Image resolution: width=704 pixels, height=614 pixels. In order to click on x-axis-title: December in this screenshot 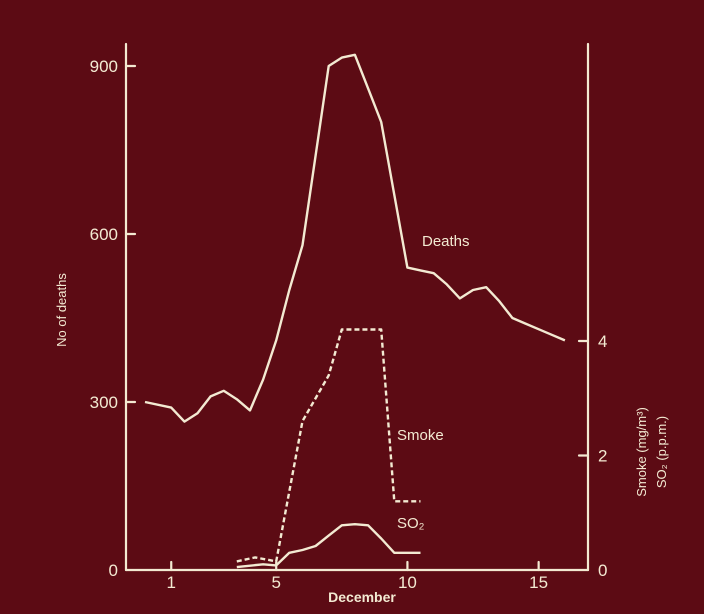, I will do `click(362, 597)`.